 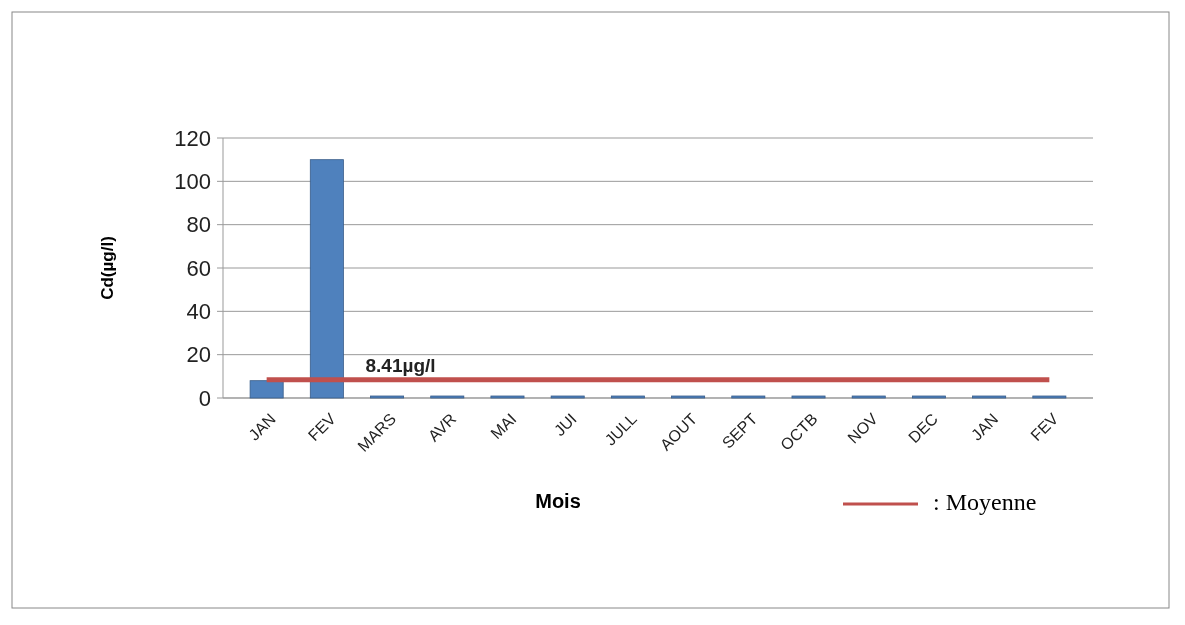 I want to click on y-tick-label: 60, so click(x=198, y=268).